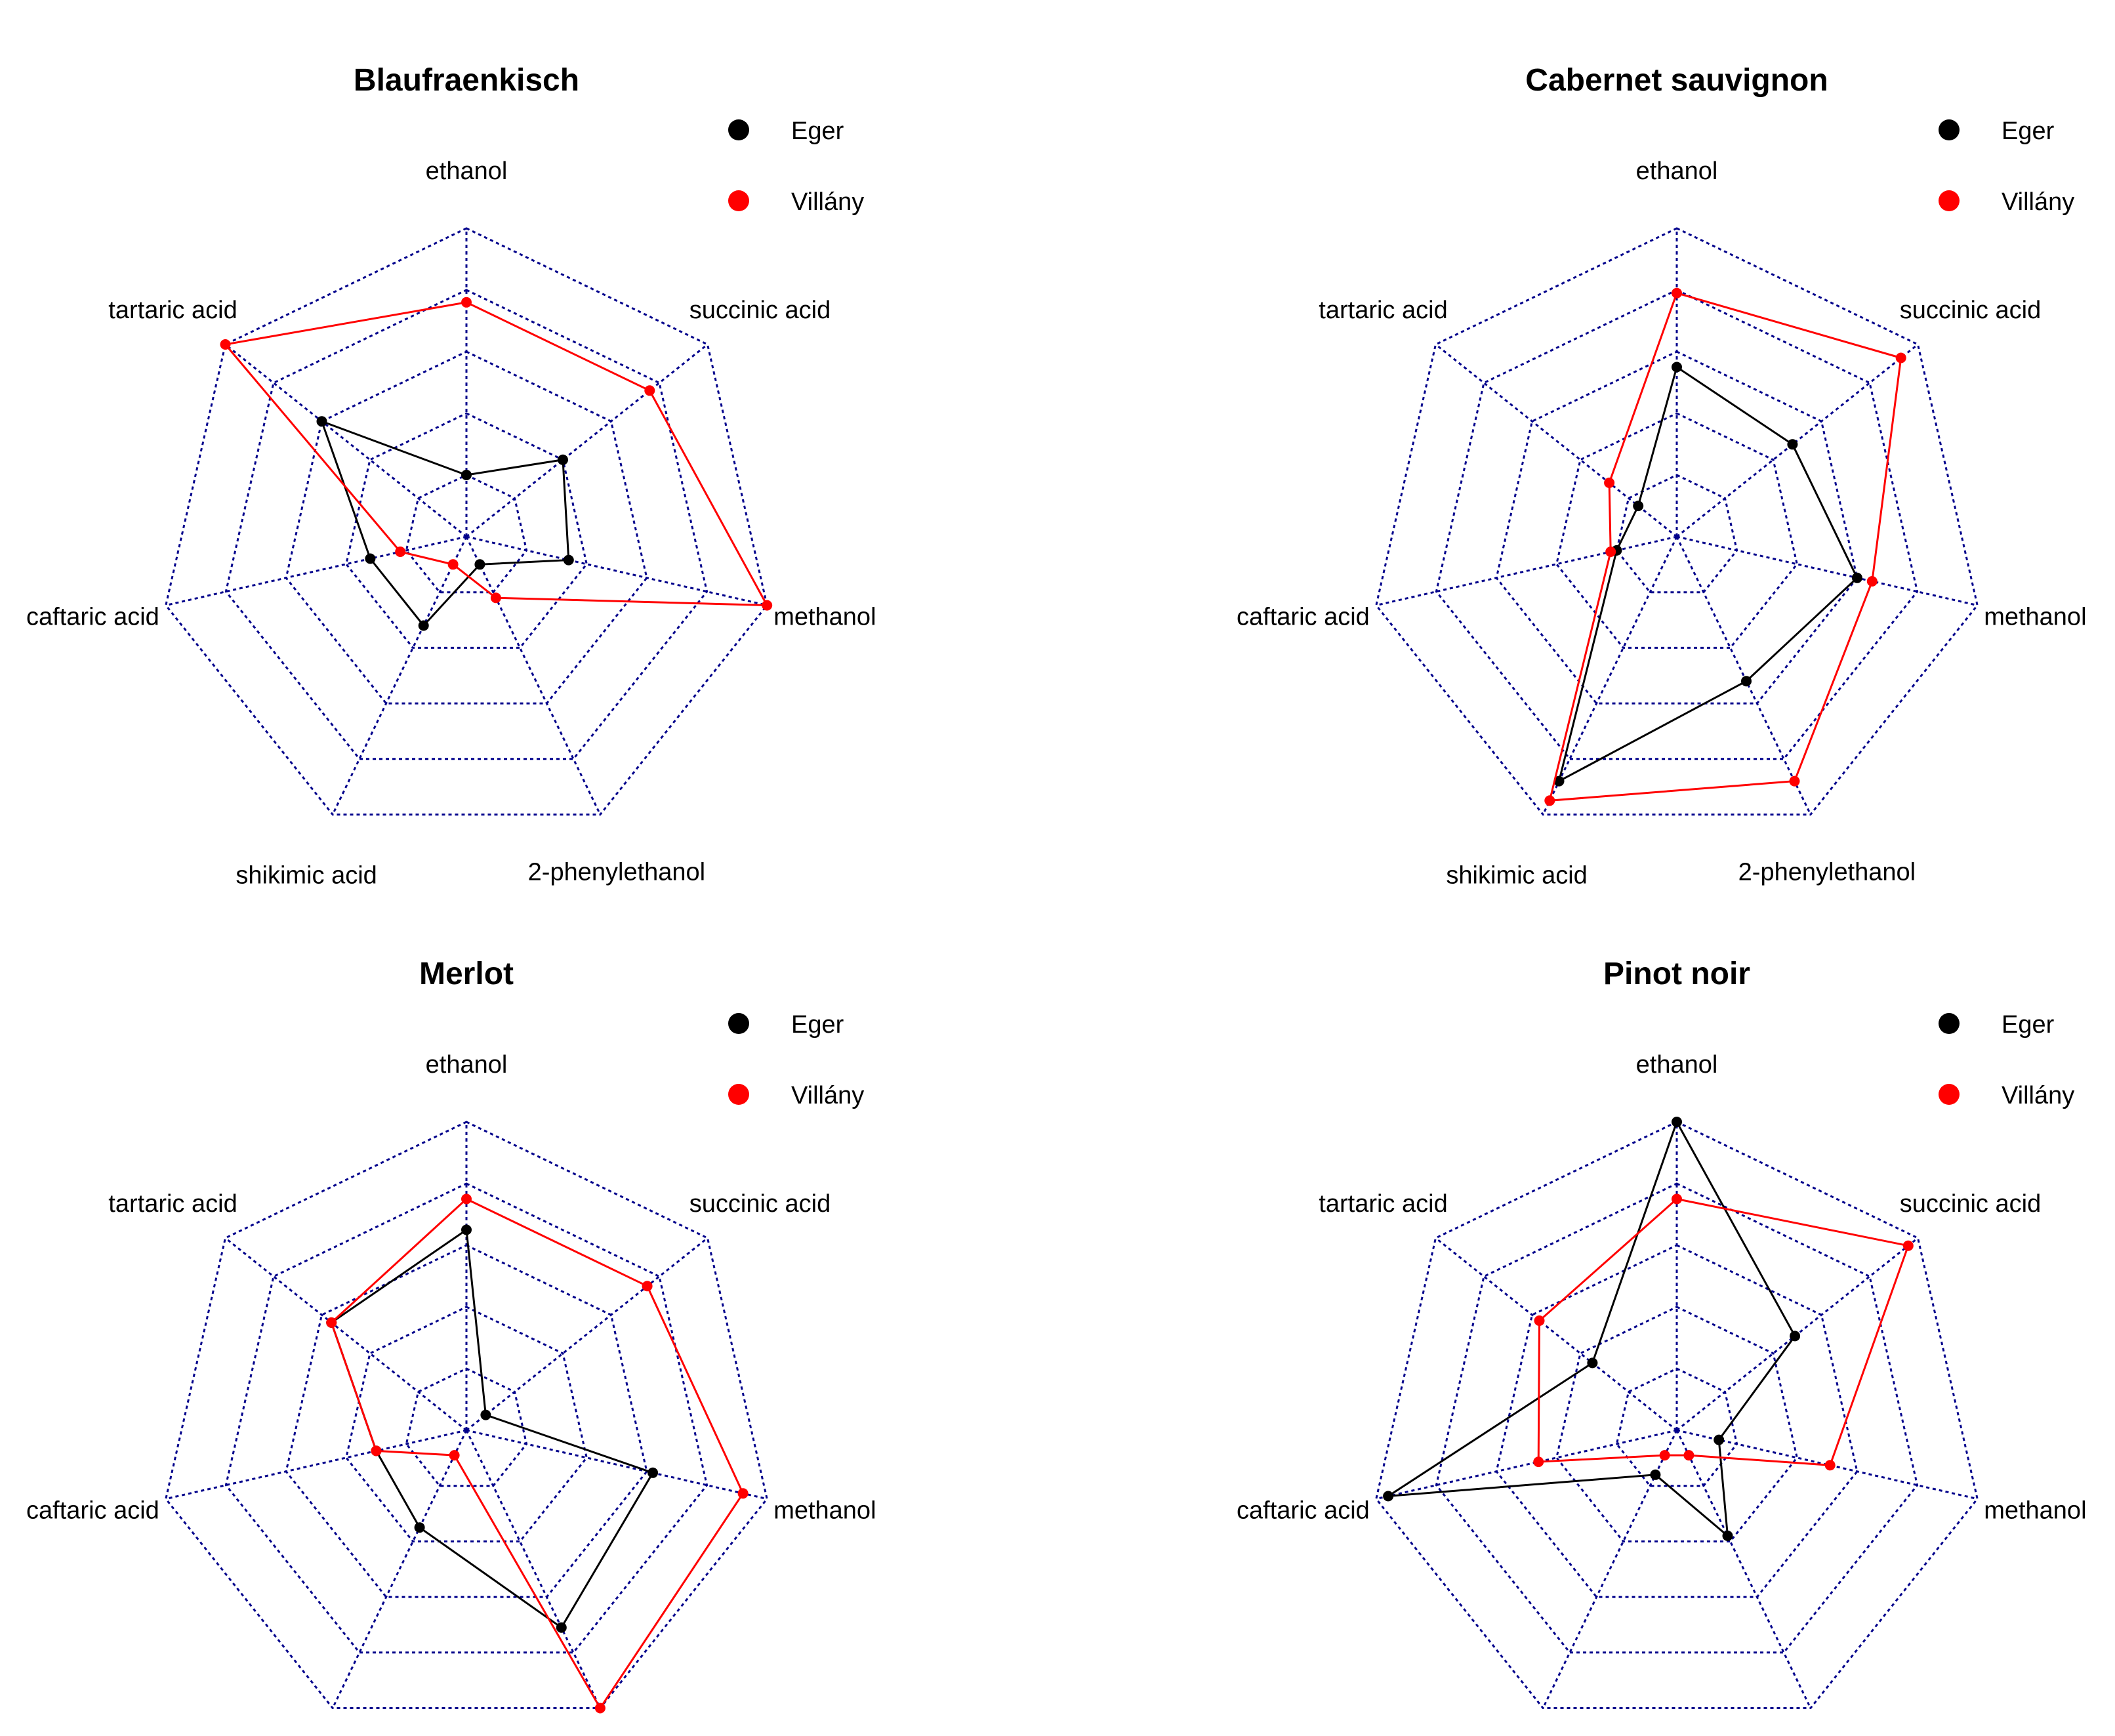 Image resolution: width=2115 pixels, height=1736 pixels. Describe the element at coordinates (1609, 482) in the screenshot. I see `data-point-villany-tartaric-acid` at that location.